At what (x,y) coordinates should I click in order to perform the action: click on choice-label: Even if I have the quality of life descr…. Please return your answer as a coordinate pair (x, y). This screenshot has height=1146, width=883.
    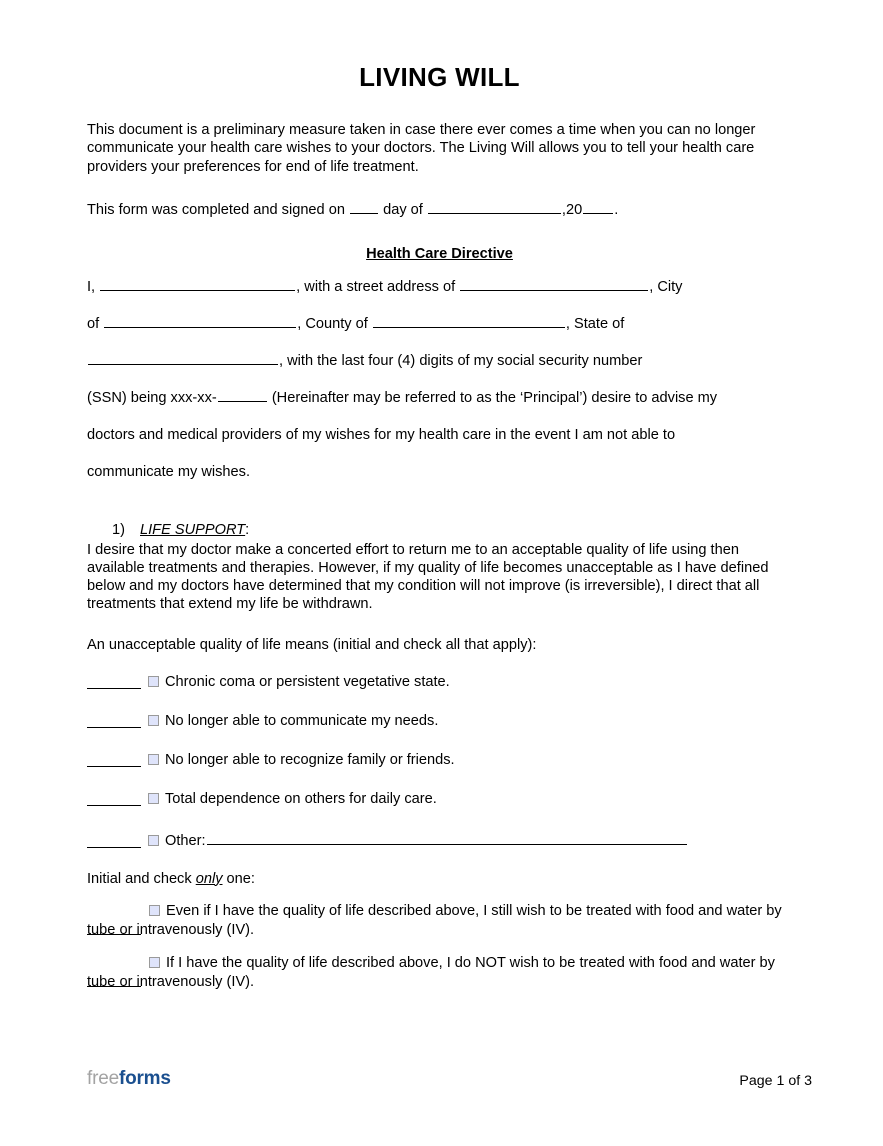
    Looking at the image, I should click on (434, 921).